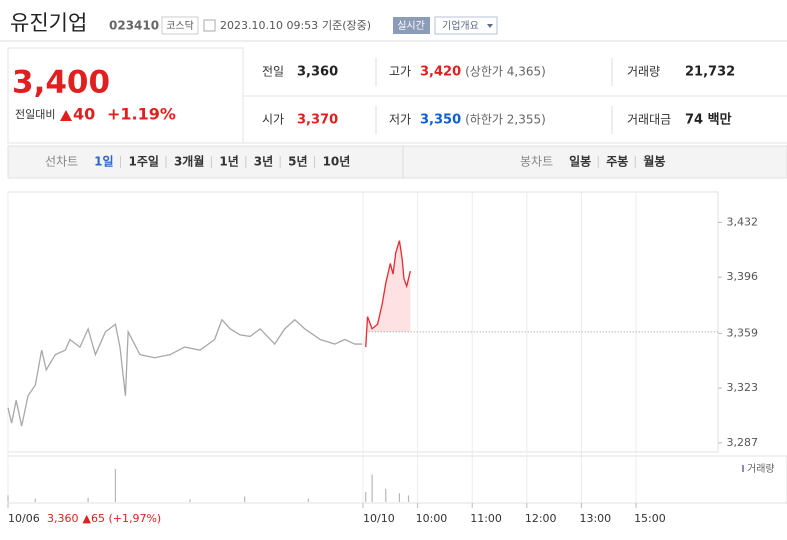 This screenshot has height=540, width=787. I want to click on calendar-icon, so click(209, 25).